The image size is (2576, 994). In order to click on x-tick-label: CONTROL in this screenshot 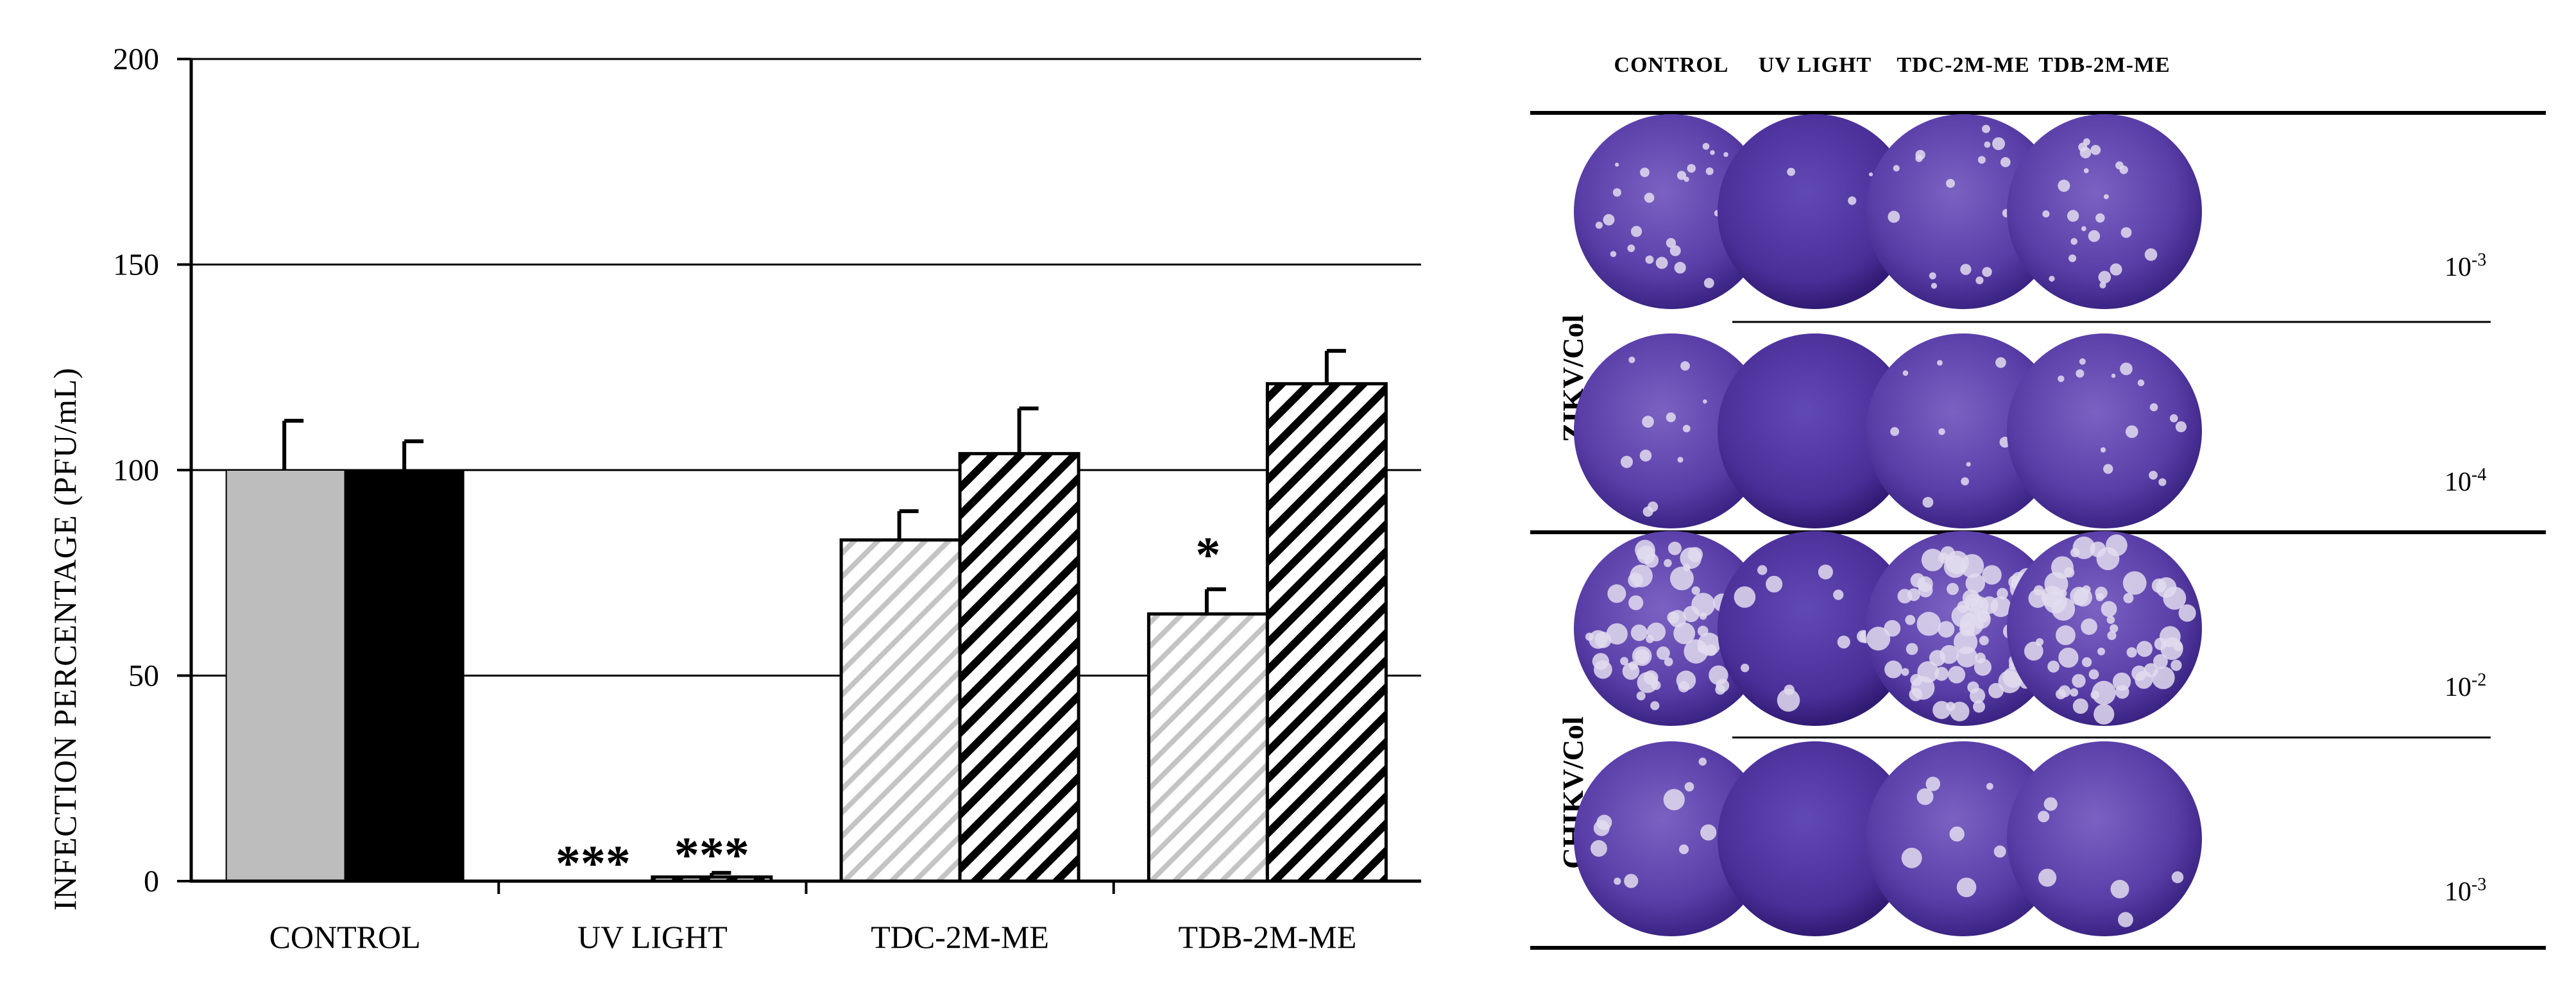, I will do `click(345, 937)`.